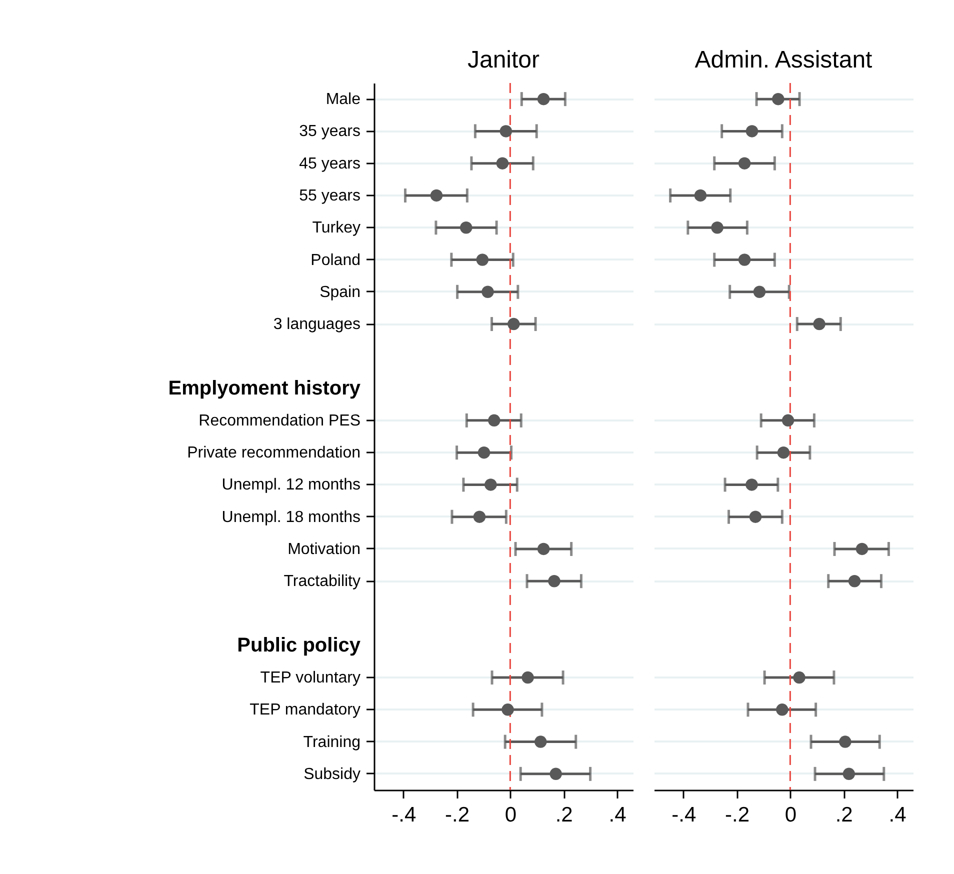 This screenshot has width=954, height=874. I want to click on chart-title: Janitor, so click(503, 60).